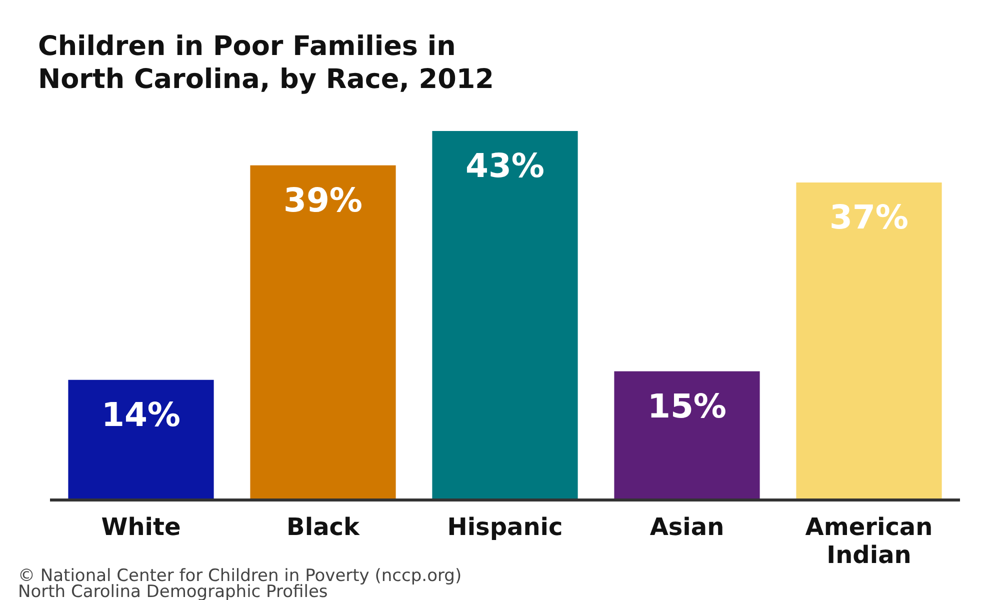 The width and height of the screenshot is (984, 600). Describe the element at coordinates (505, 527) in the screenshot. I see `x-tick-label: Hispanic` at that location.